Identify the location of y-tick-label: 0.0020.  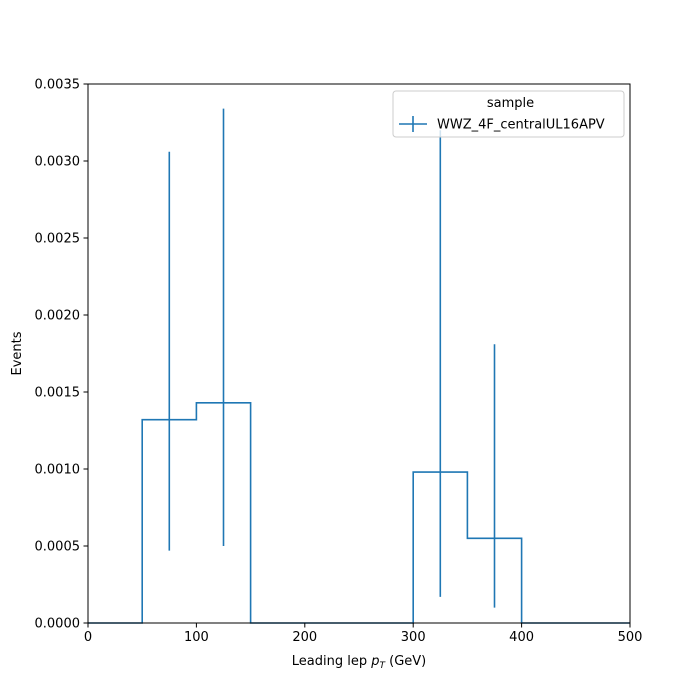
(58, 316).